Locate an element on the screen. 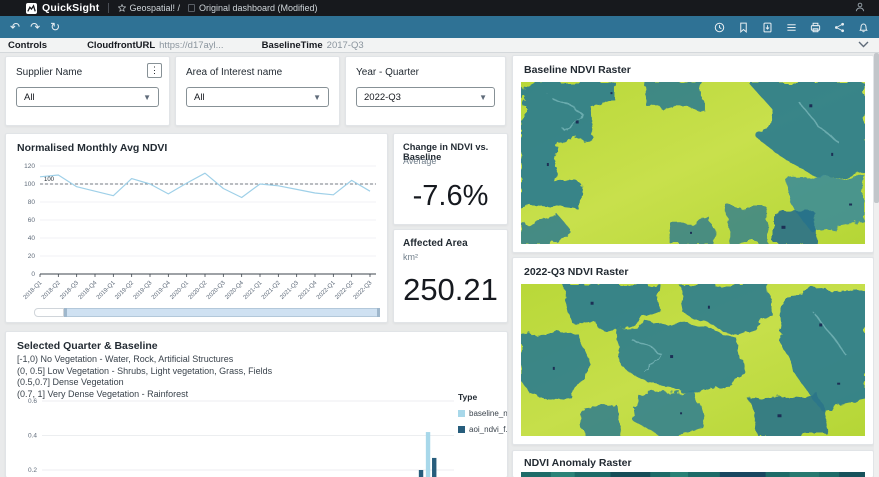 This screenshot has width=879, height=477. filter-menu-kebab-icon: ⋮ is located at coordinates (154, 70).